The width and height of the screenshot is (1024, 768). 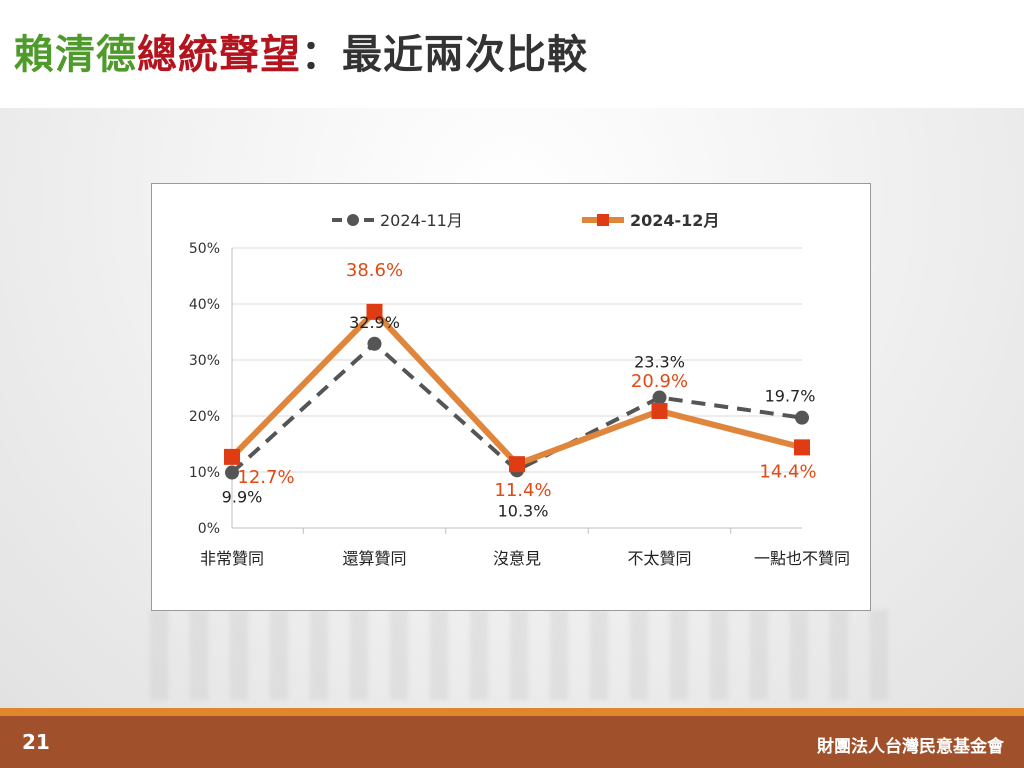 I want to click on title-name: 賴清德, so click(x=75, y=55).